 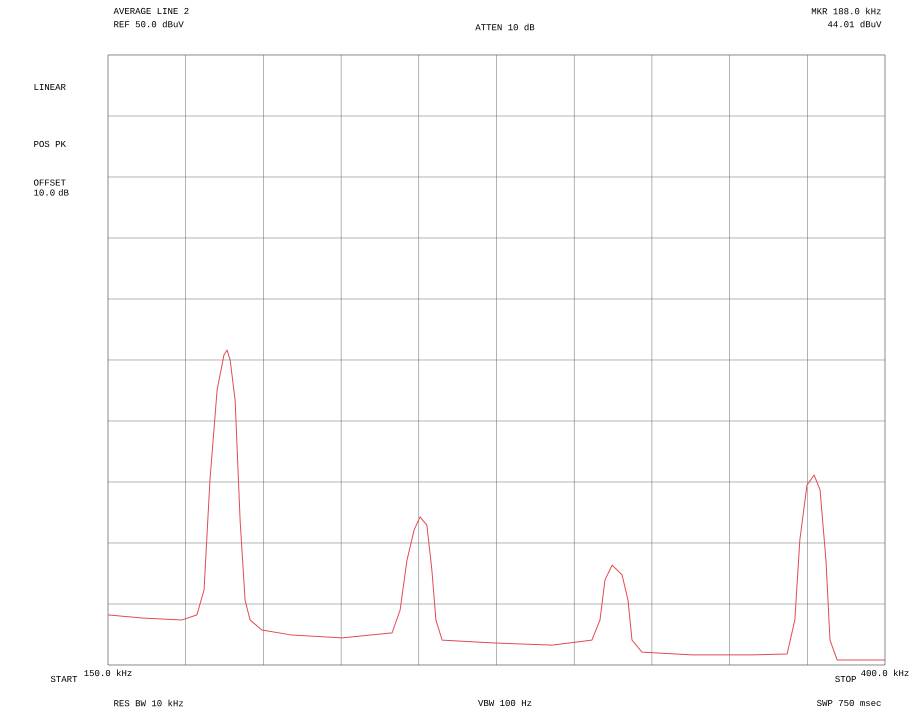 What do you see at coordinates (504, 27) in the screenshot?
I see `text: ATTEN 10 dB` at bounding box center [504, 27].